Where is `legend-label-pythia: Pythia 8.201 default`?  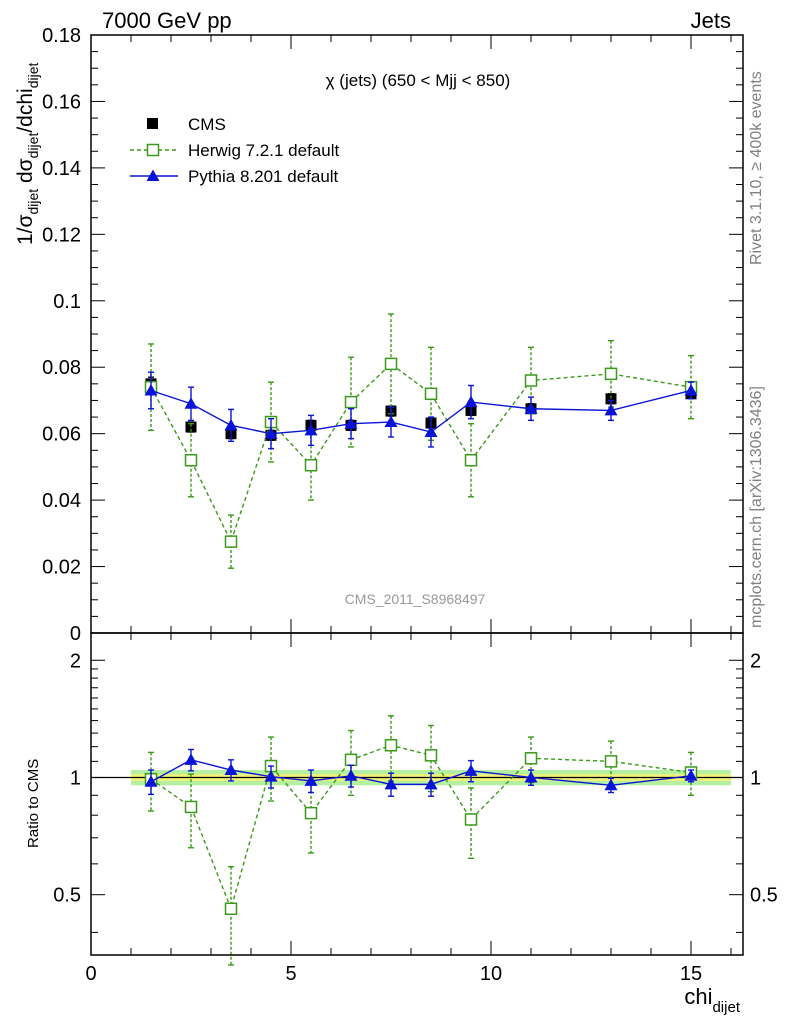
legend-label-pythia: Pythia 8.201 default is located at coordinates (263, 176).